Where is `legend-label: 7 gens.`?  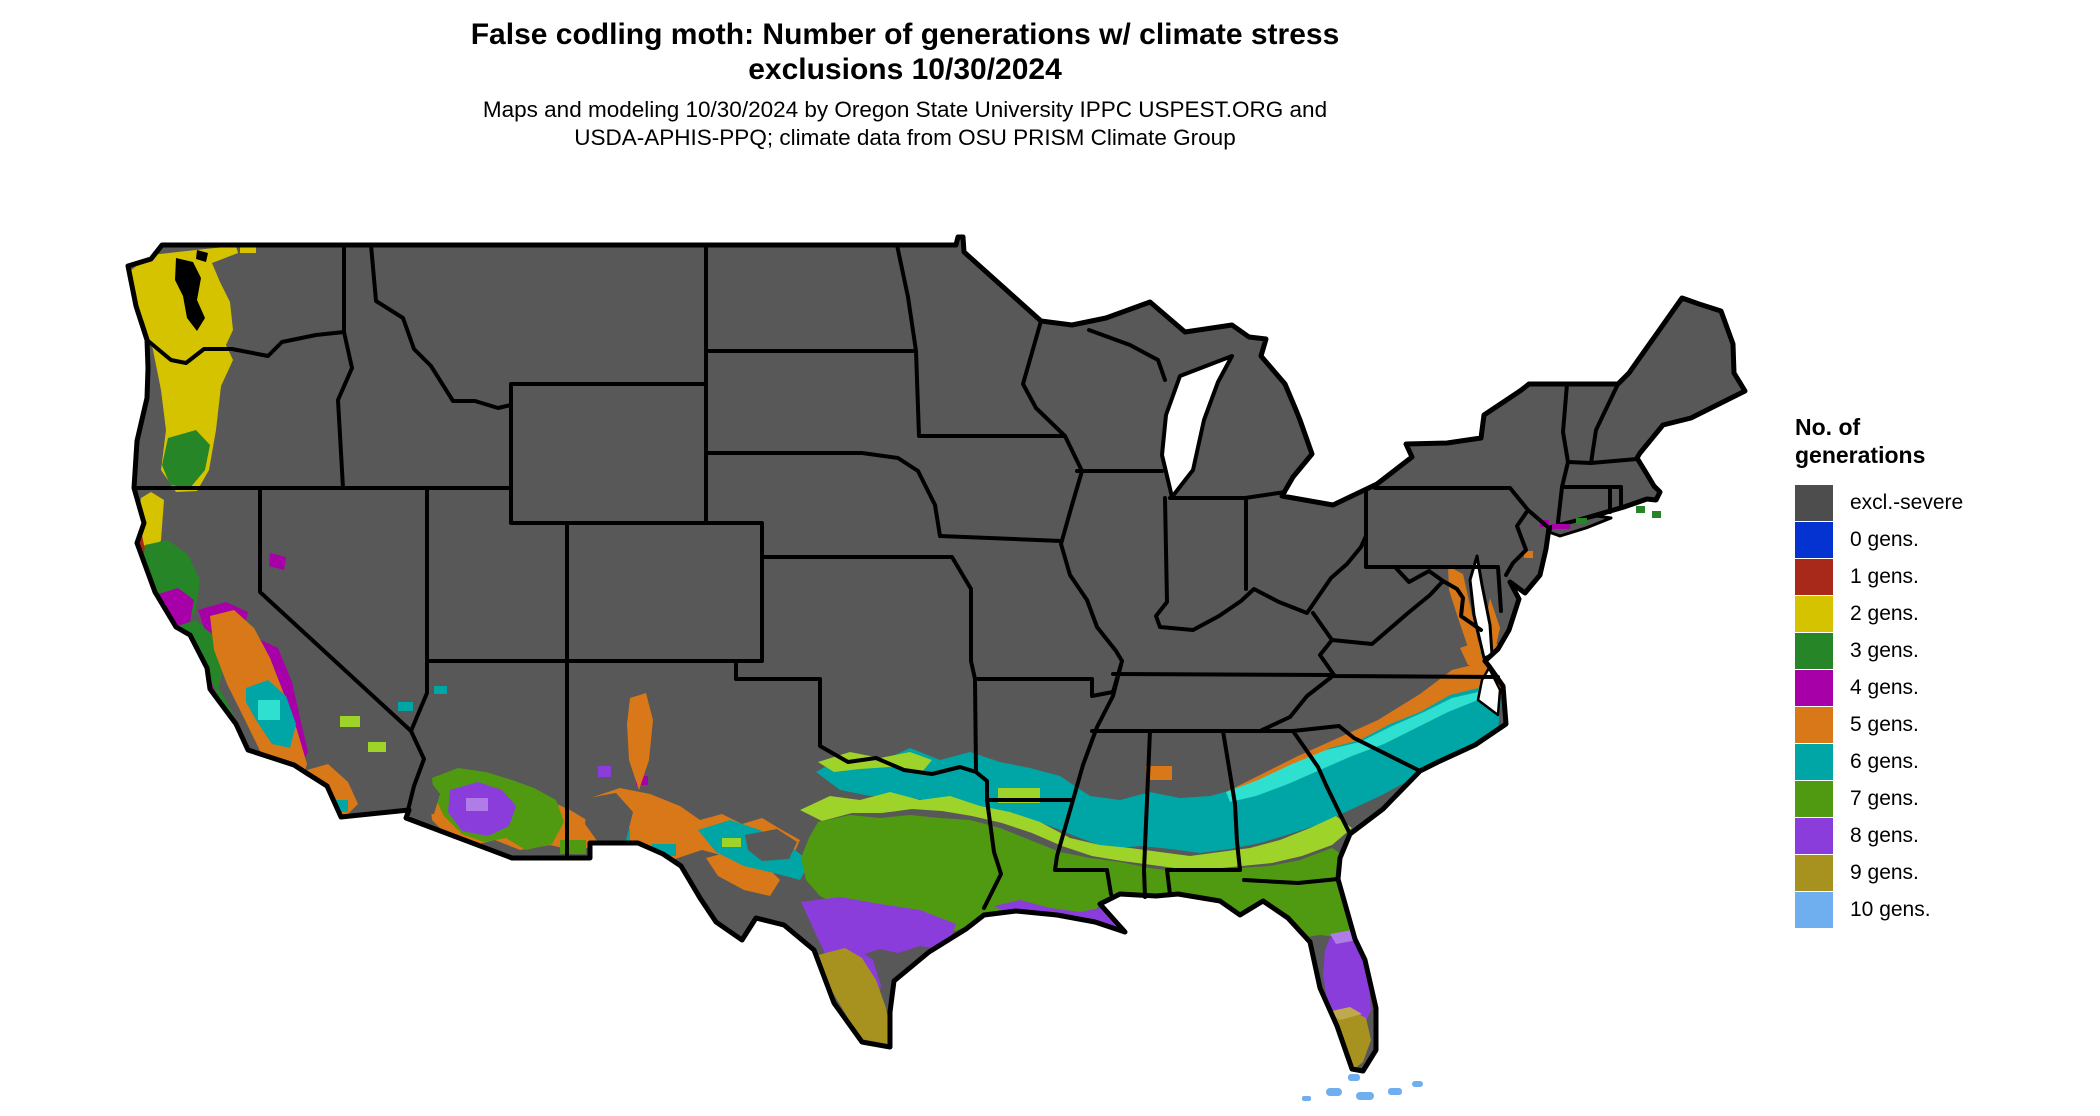
legend-label: 7 gens. is located at coordinates (1884, 799).